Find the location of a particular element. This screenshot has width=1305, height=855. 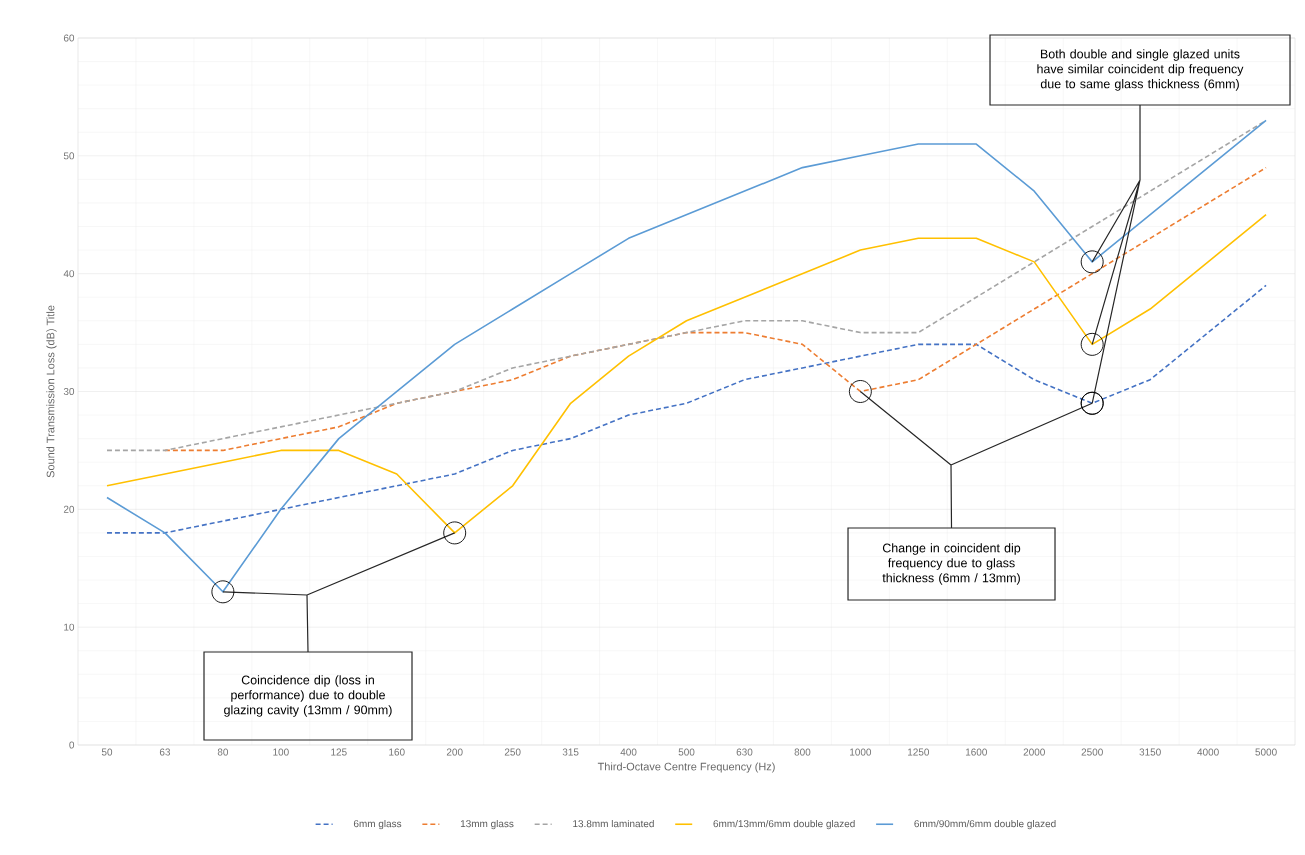

x-tick-label: 80 is located at coordinates (223, 752).